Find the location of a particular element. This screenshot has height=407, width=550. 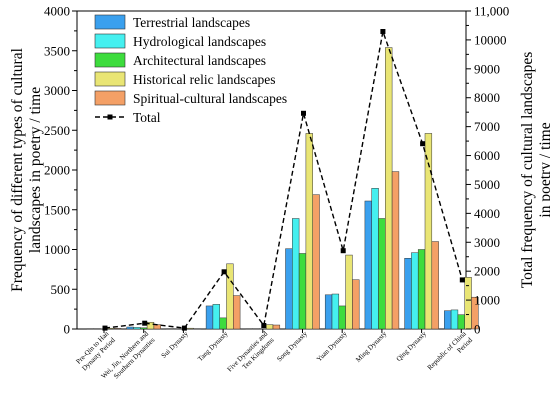

legend-label-4: Spiritual-cultural landscapes is located at coordinates (210, 98).